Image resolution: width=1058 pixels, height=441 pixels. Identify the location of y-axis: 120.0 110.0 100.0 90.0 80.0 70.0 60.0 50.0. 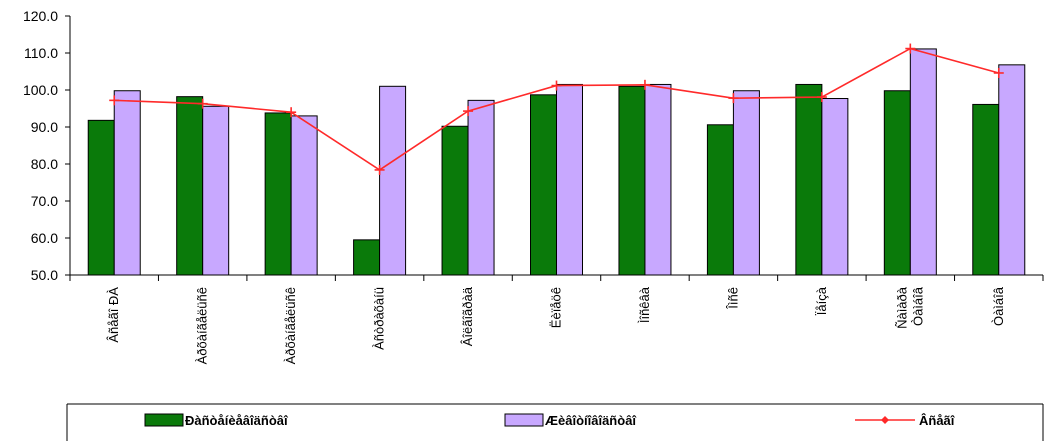
(47, 145).